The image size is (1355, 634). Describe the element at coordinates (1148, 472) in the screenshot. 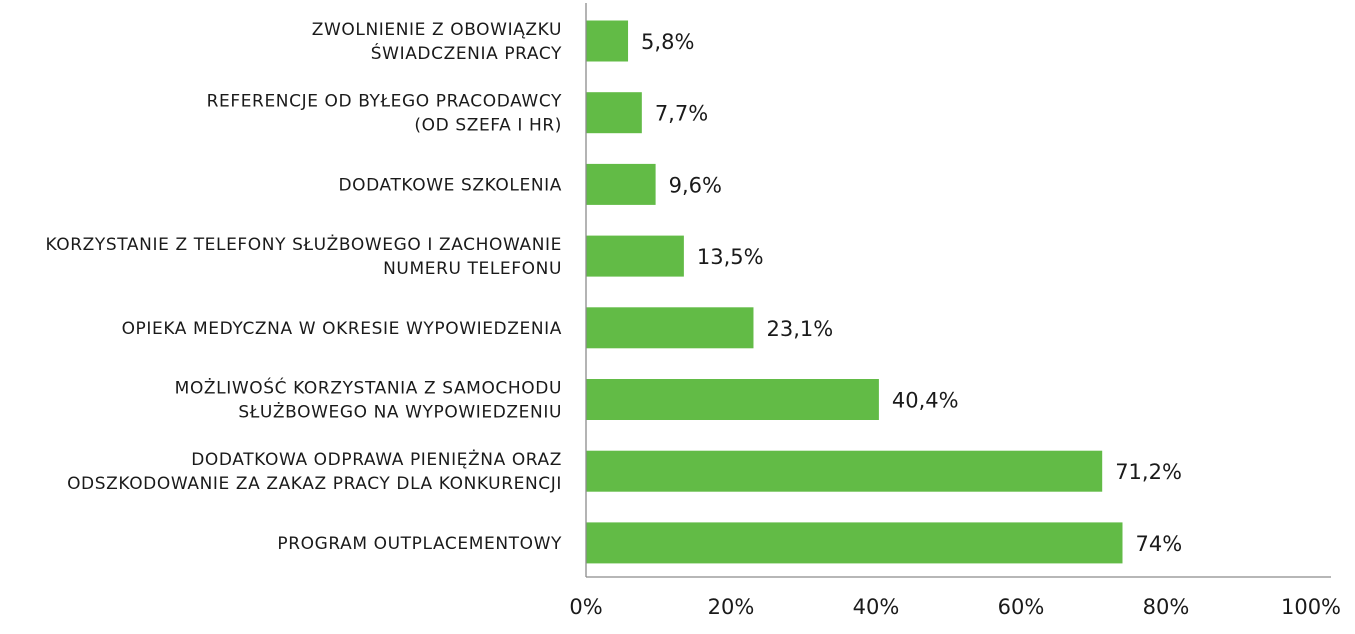

I see `value-label-7: 71,2%` at that location.